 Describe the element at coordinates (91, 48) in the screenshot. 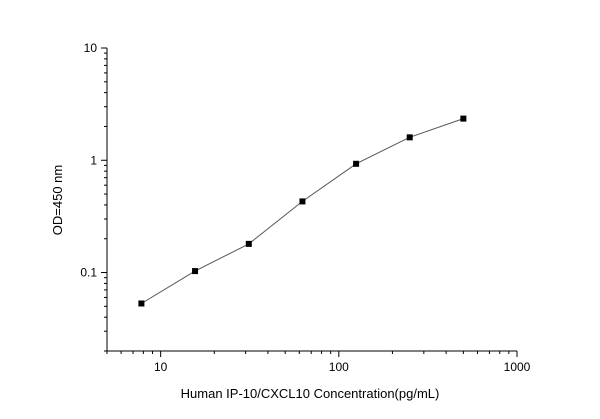

I see `y-tick-label: 10` at that location.